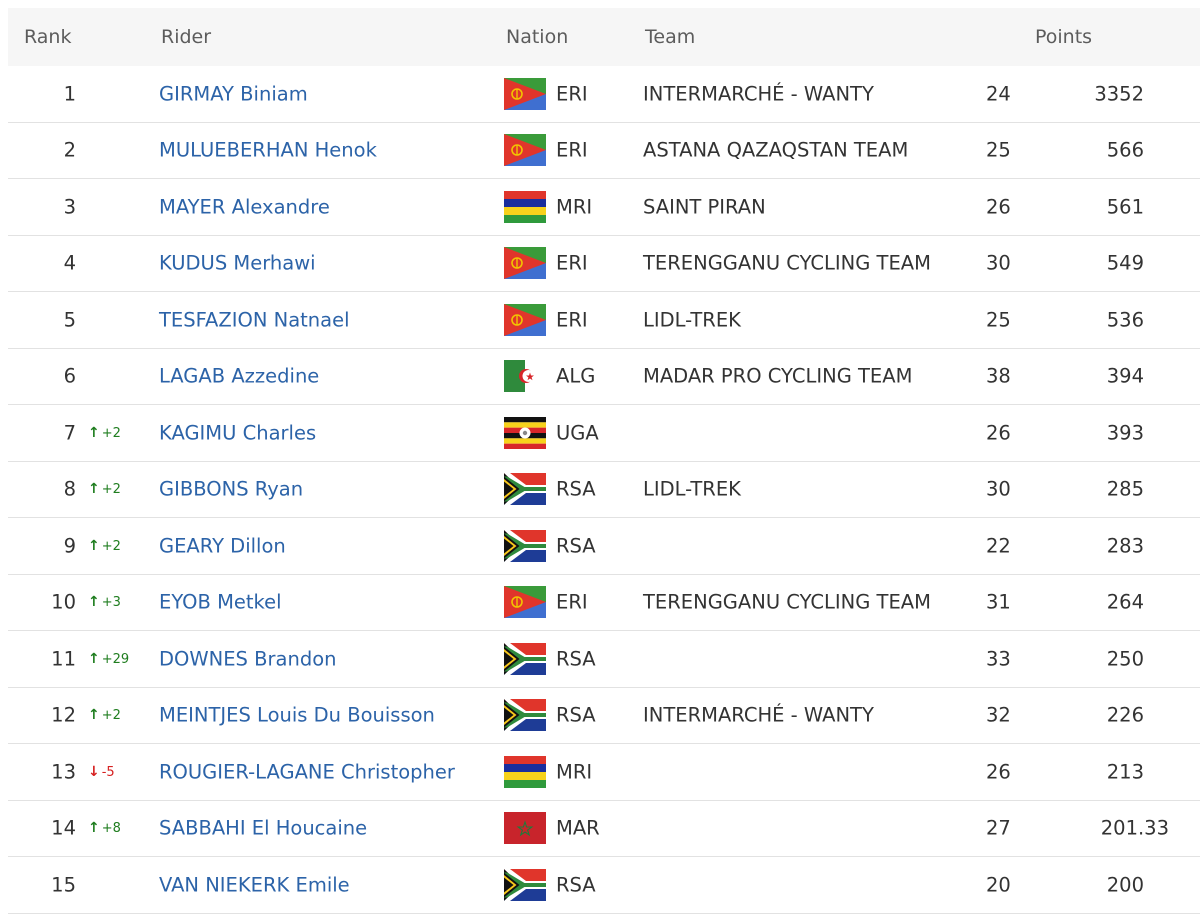 The image size is (1200, 914). Describe the element at coordinates (525, 432) in the screenshot. I see `flag-uga-icon` at that location.